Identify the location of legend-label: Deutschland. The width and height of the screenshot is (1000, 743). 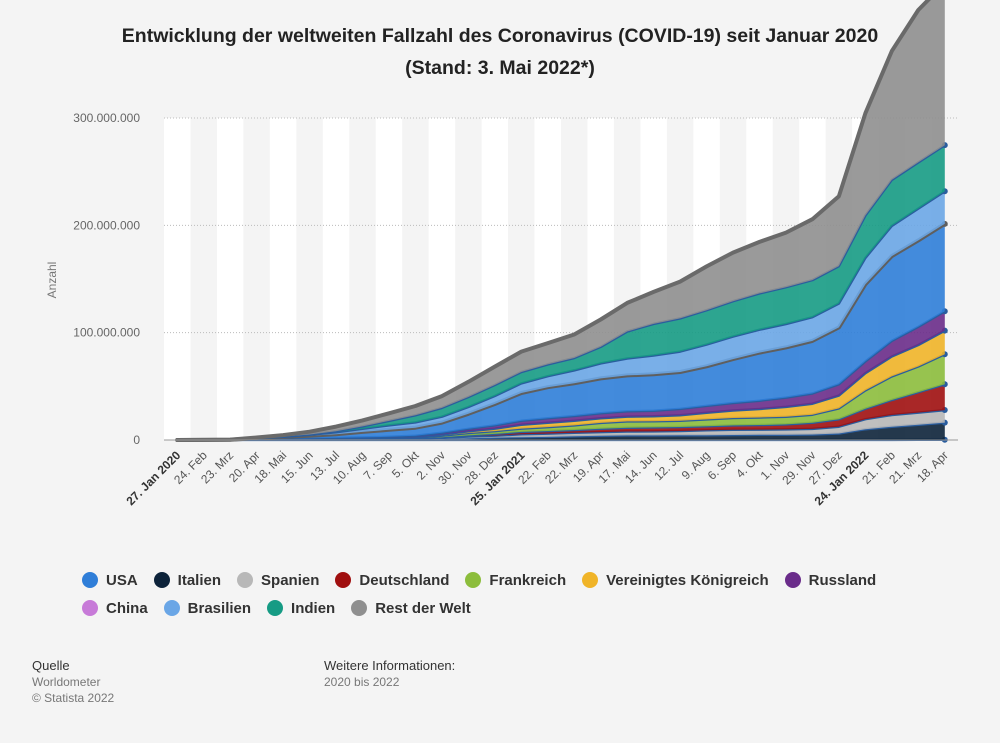
(404, 580).